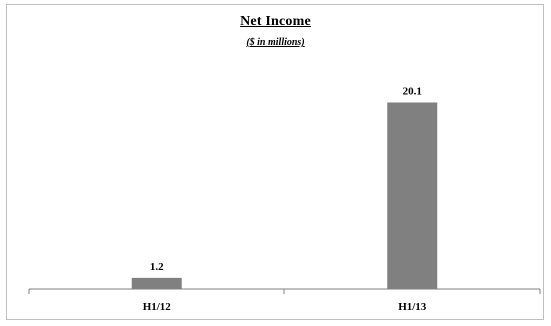  I want to click on data-label: 20.1, so click(412, 91).